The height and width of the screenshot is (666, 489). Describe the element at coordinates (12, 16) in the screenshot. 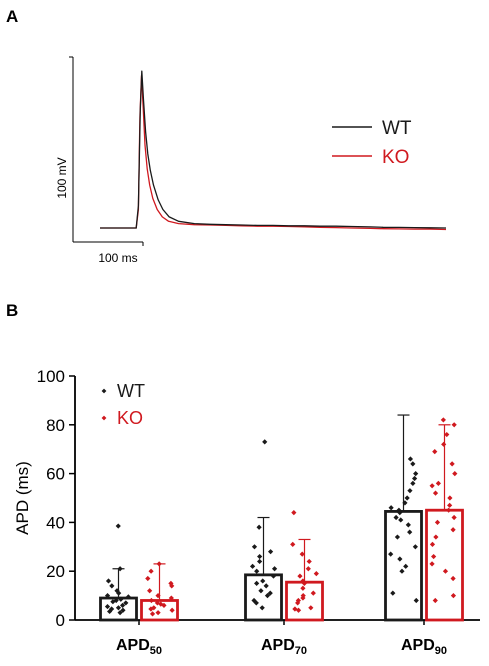

I see `panel-a-label: A` at that location.